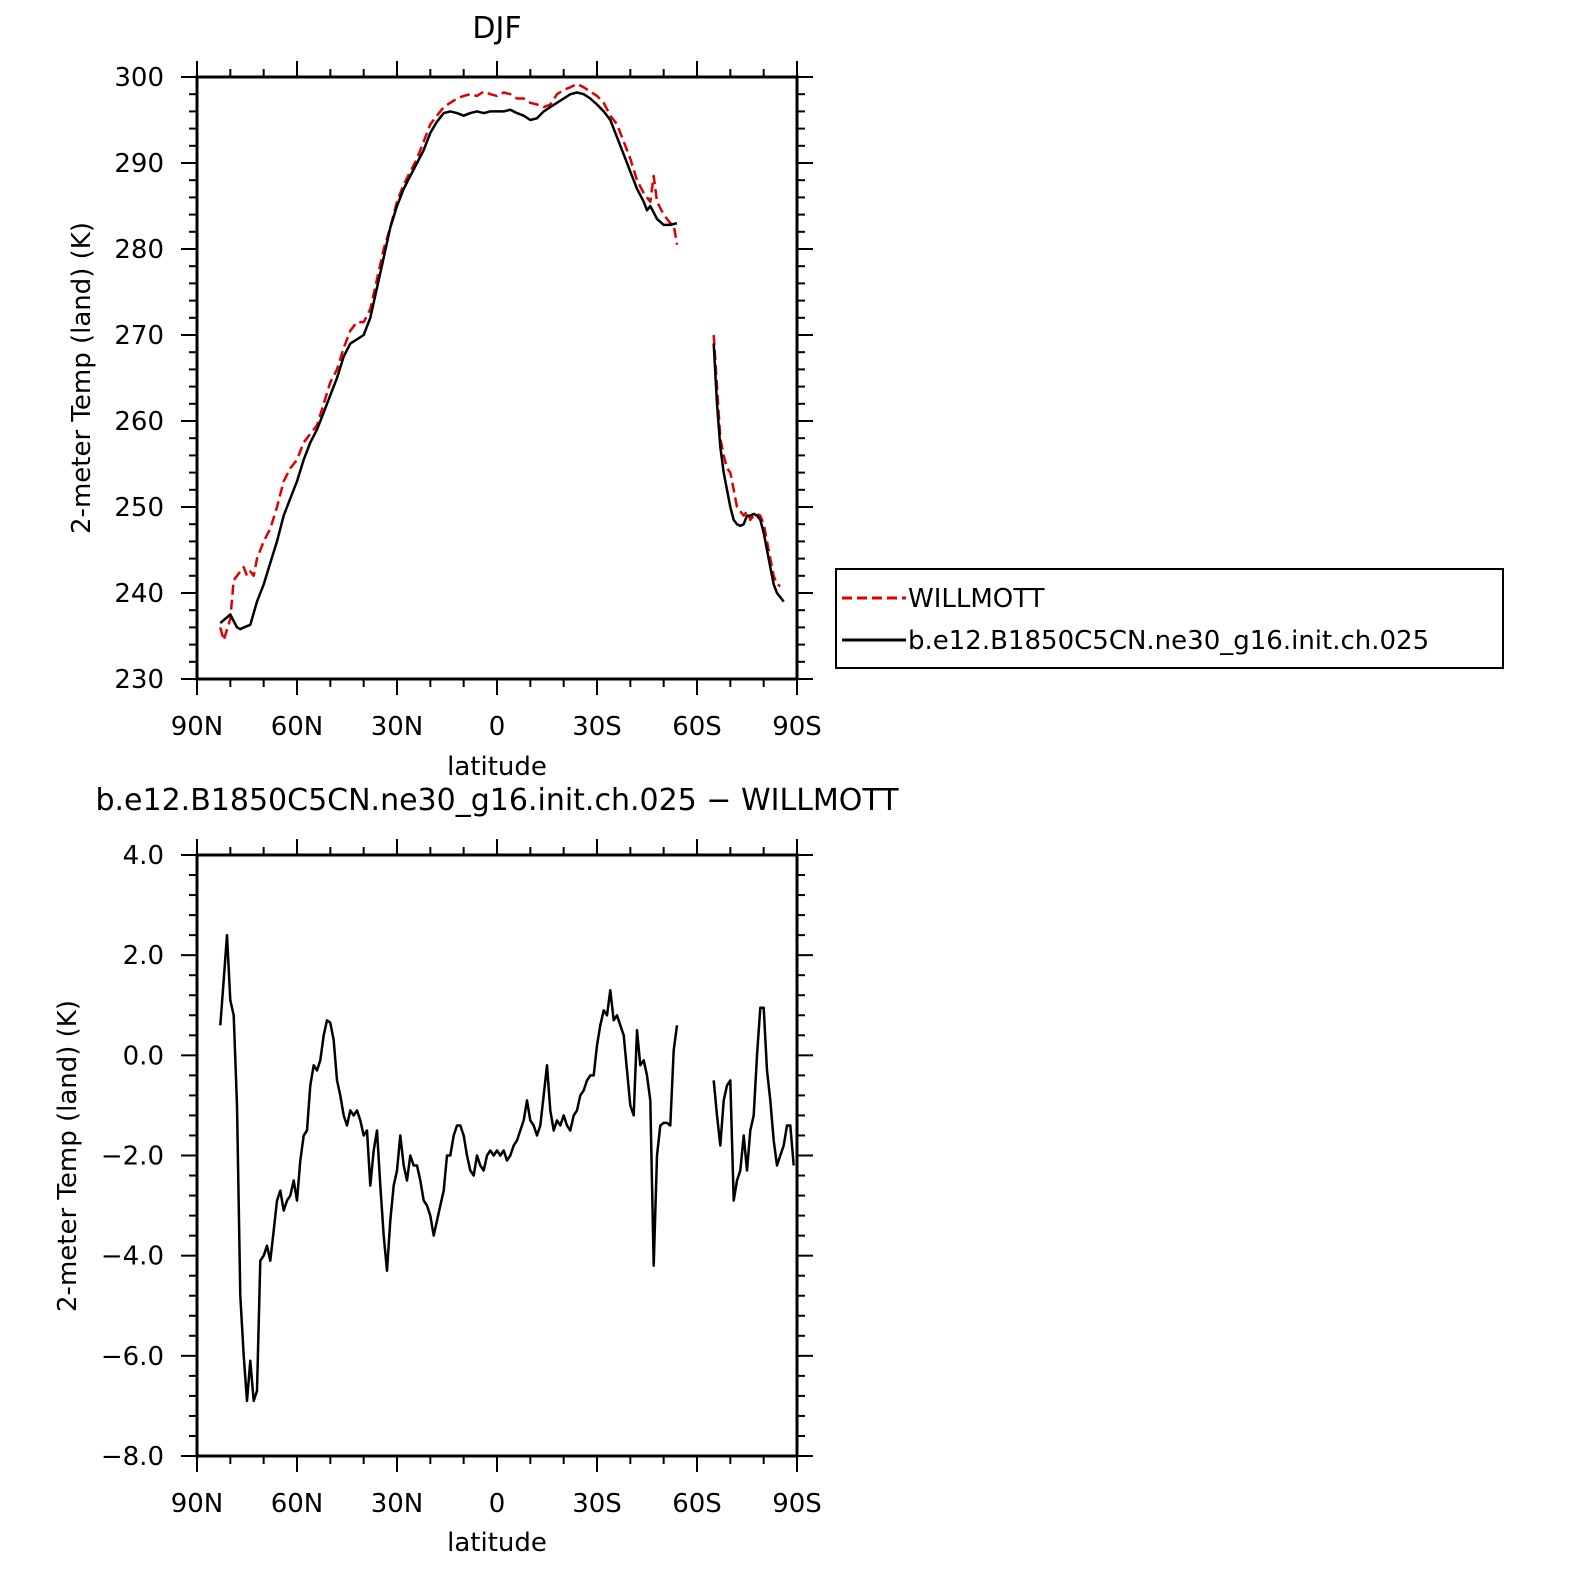  Describe the element at coordinates (132, 1257) in the screenshot. I see `bottom-y-tick-label: −4.0` at that location.